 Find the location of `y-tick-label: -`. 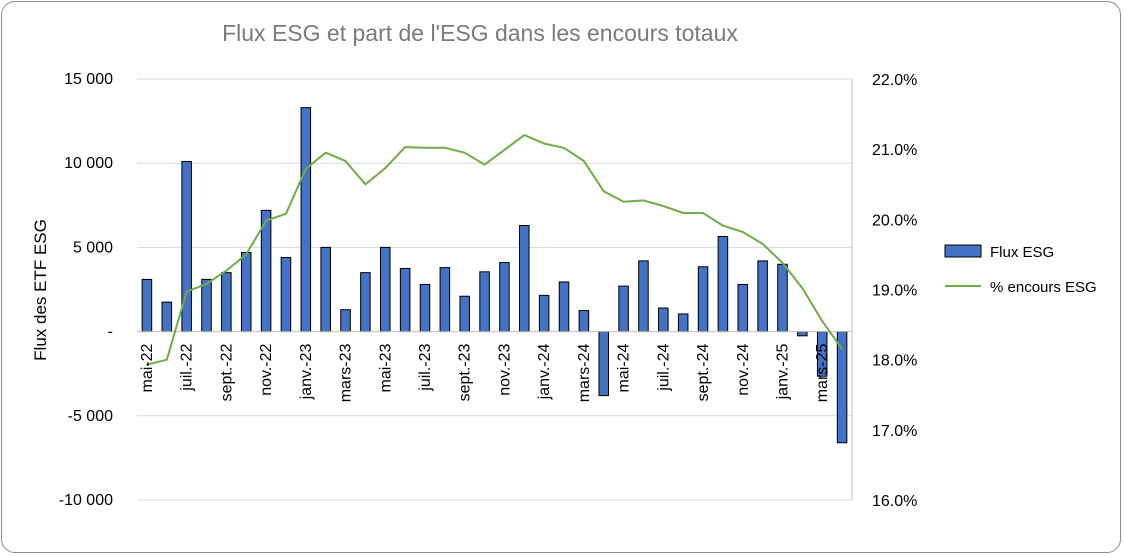

y-tick-label: - is located at coordinates (110, 332).